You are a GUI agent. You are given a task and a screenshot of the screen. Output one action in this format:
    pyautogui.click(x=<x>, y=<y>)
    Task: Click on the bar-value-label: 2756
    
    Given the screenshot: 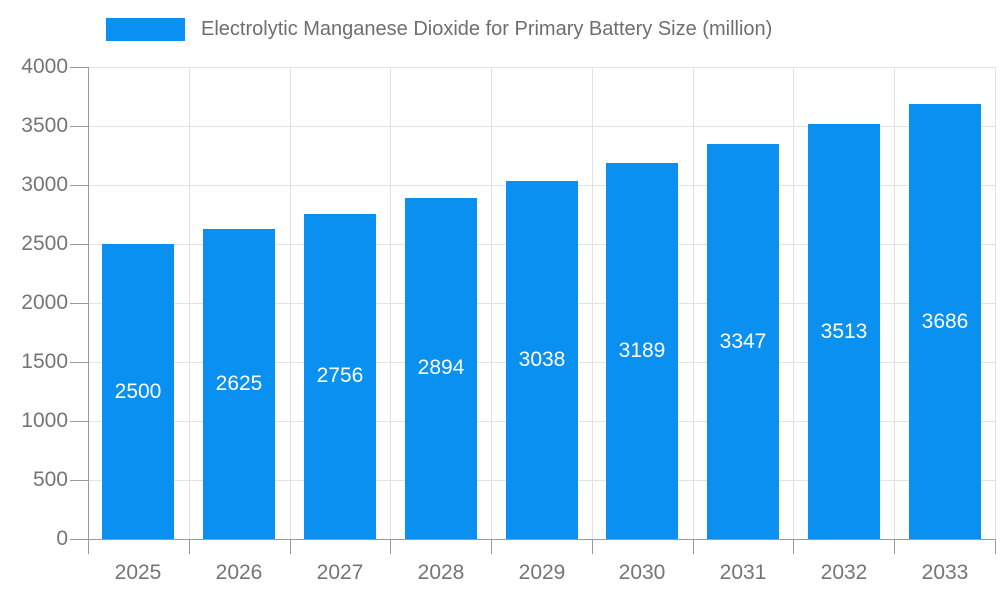 What is the action you would take?
    pyautogui.click(x=340, y=375)
    